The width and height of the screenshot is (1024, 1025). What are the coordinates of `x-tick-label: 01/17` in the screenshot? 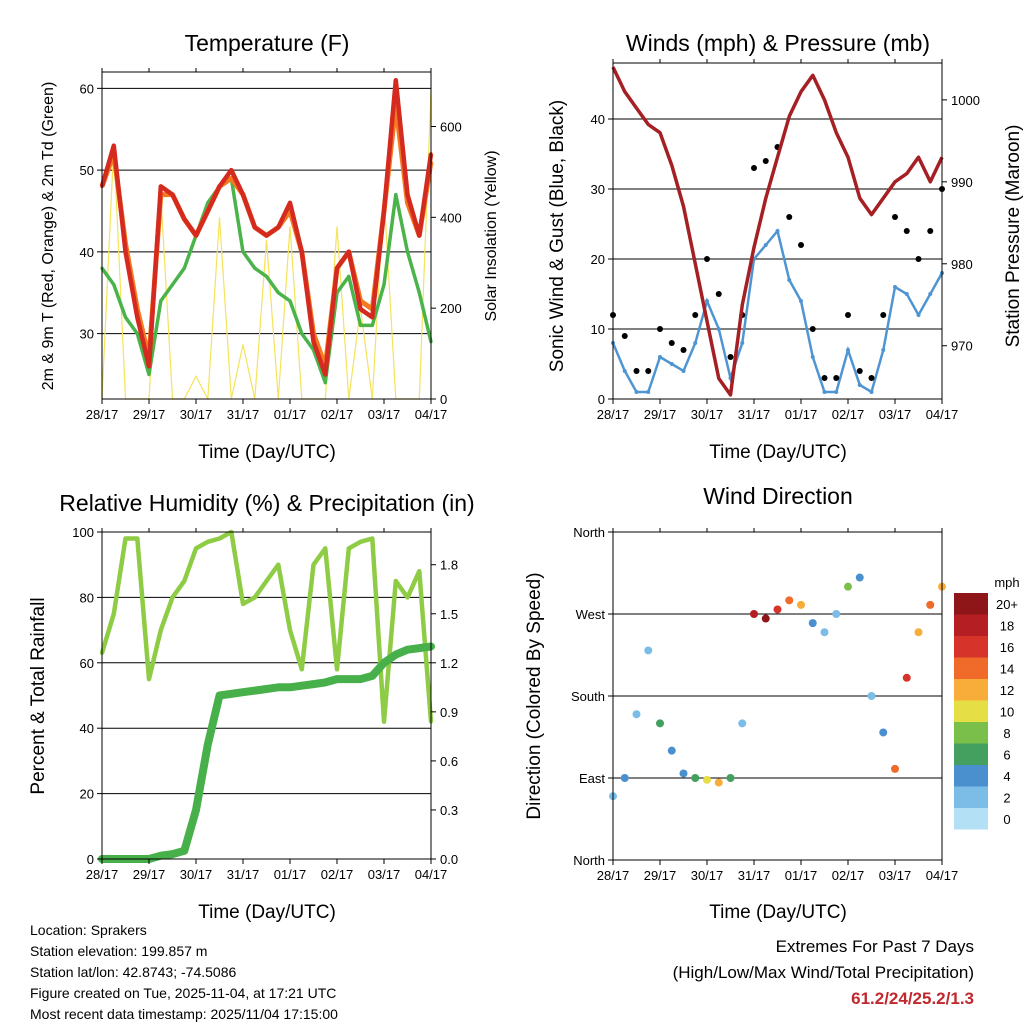 It's located at (801, 414).